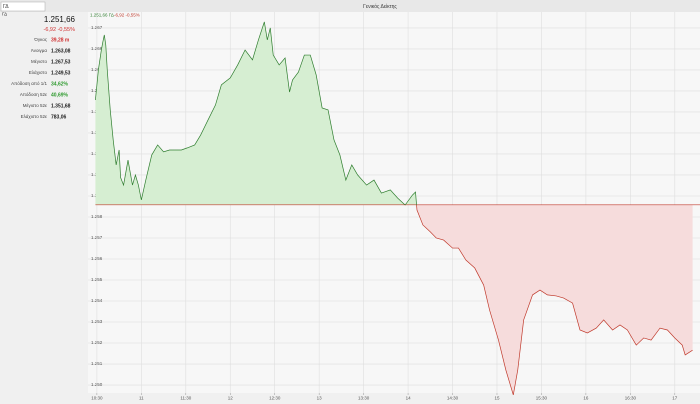 This screenshot has height=404, width=700. I want to click on stat-label: Απόδοση 52ε, so click(33, 94).